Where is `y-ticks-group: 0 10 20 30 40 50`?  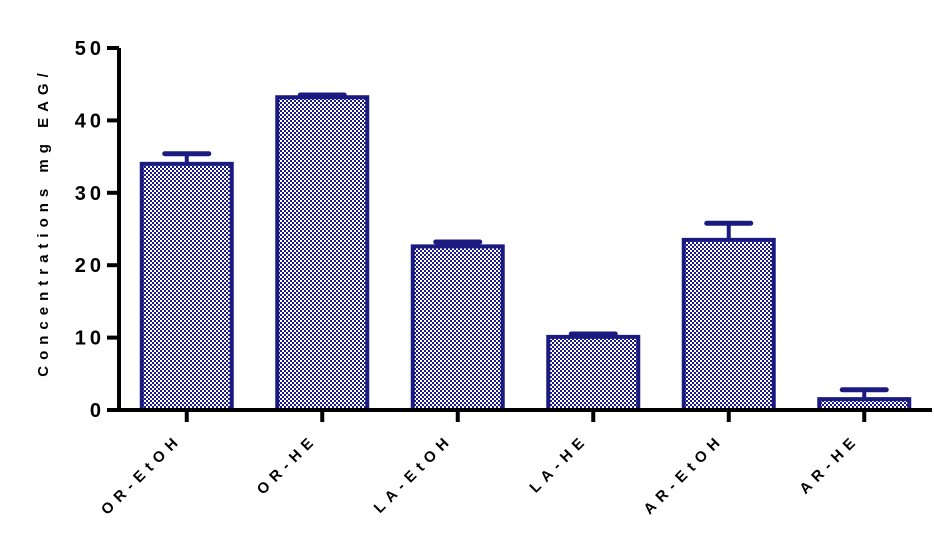 y-ticks-group: 0 10 20 30 40 50 is located at coordinates (97, 230).